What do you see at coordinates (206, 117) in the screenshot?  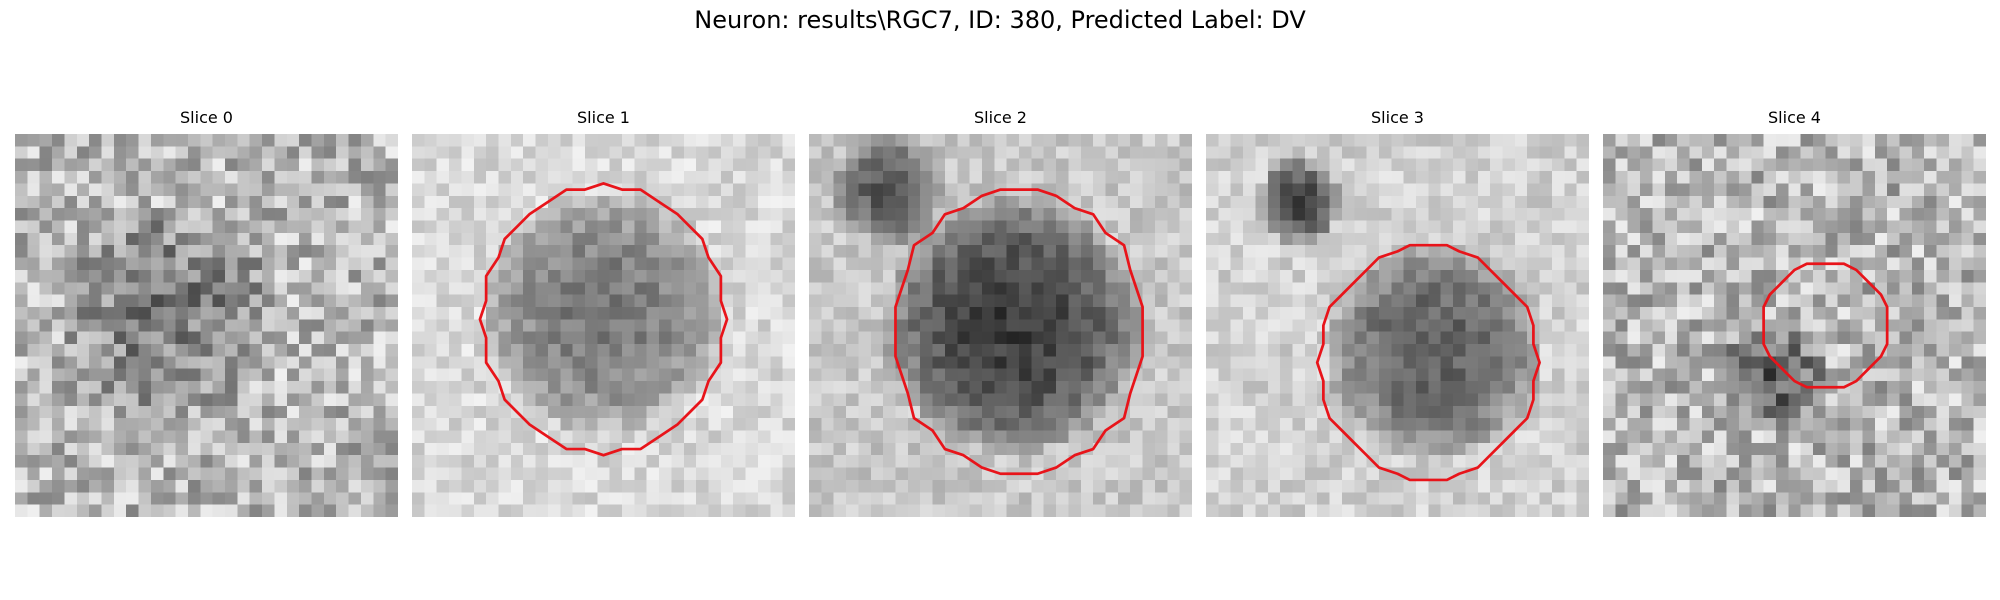 I see `slice-title-0: Slice 0` at bounding box center [206, 117].